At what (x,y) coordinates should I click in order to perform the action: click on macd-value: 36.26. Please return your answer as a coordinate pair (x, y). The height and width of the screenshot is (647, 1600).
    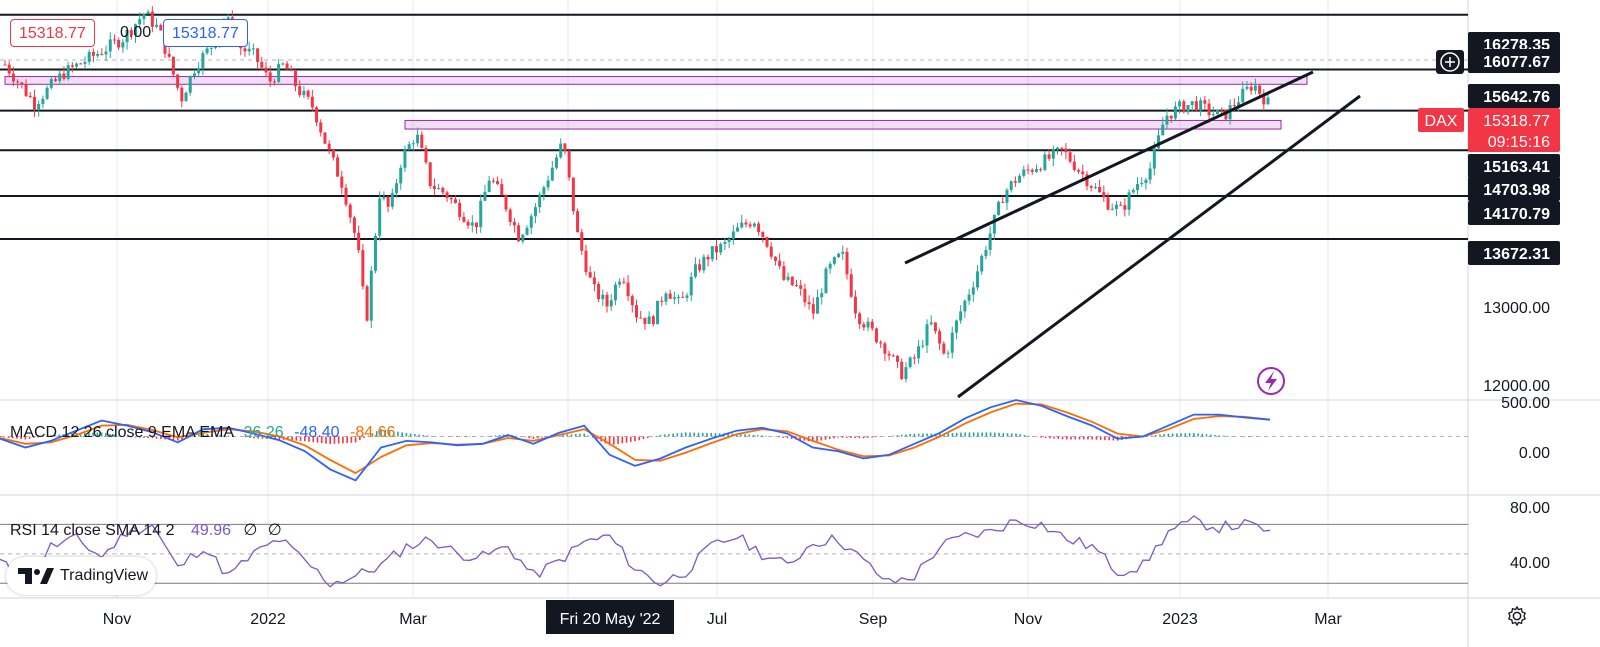
    Looking at the image, I should click on (263, 432).